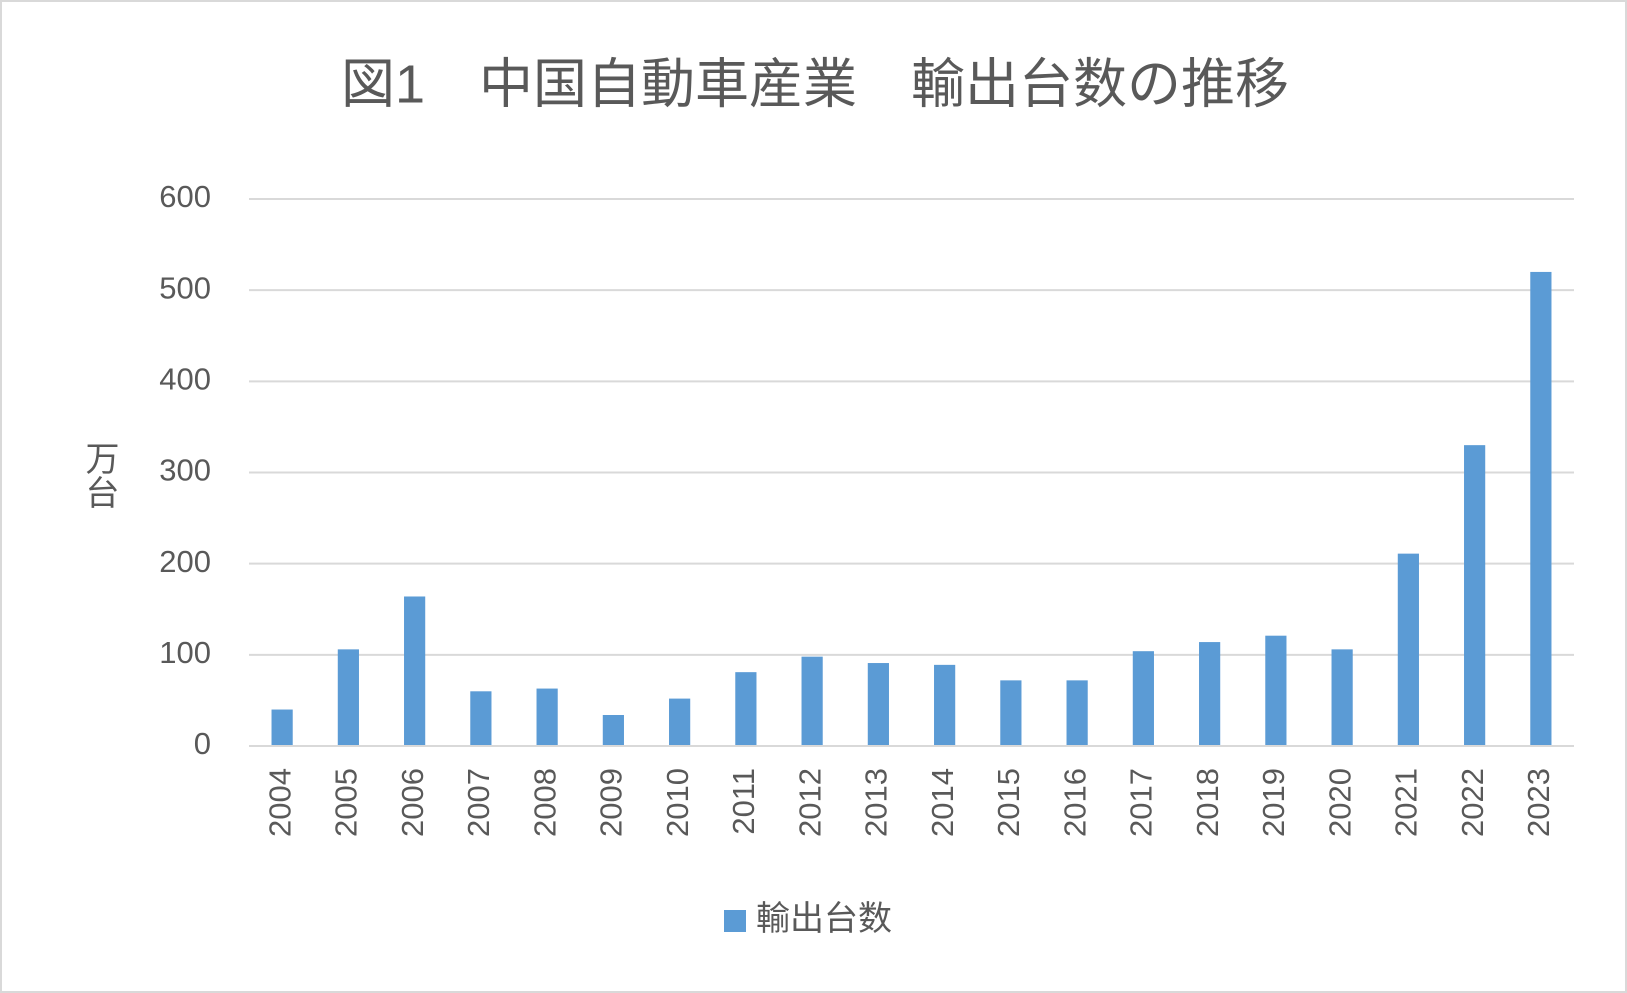 The height and width of the screenshot is (993, 1627). Describe the element at coordinates (185, 470) in the screenshot. I see `y-tick-label: 300` at that location.